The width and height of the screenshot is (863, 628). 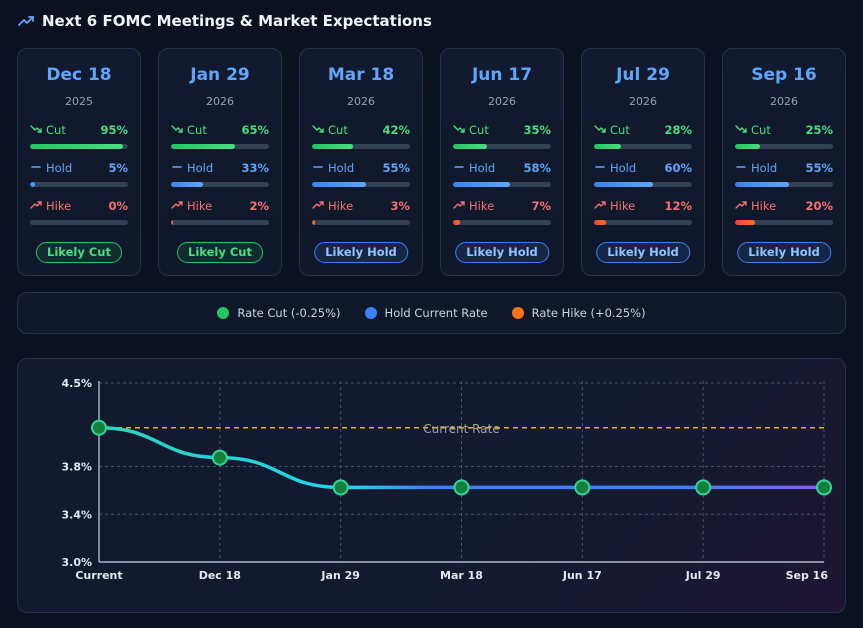 What do you see at coordinates (819, 130) in the screenshot?
I see `cut-probability: 25%` at bounding box center [819, 130].